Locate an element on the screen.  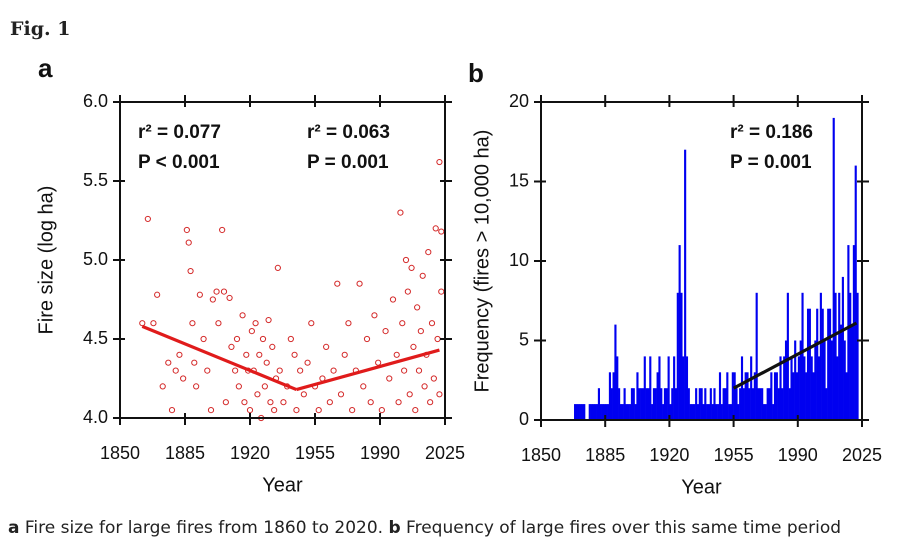
y-tick-label: 20 is located at coordinates (519, 101).